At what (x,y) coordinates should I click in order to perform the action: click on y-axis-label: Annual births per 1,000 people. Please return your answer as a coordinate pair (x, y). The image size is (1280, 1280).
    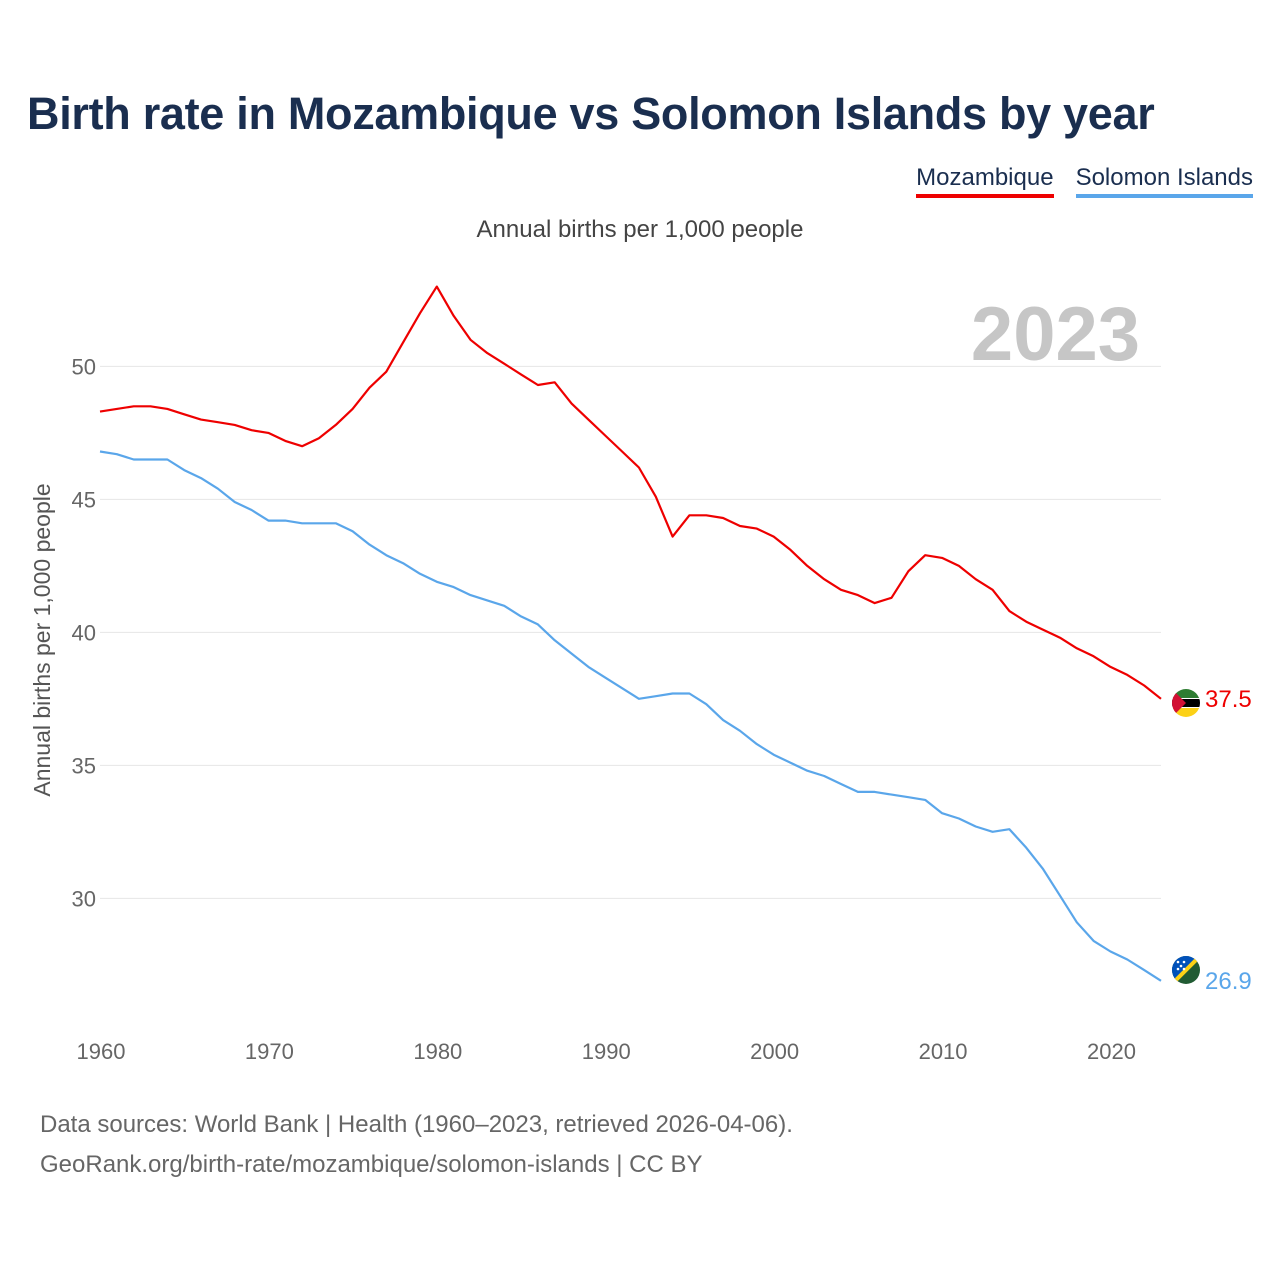
    Looking at the image, I should click on (42, 639).